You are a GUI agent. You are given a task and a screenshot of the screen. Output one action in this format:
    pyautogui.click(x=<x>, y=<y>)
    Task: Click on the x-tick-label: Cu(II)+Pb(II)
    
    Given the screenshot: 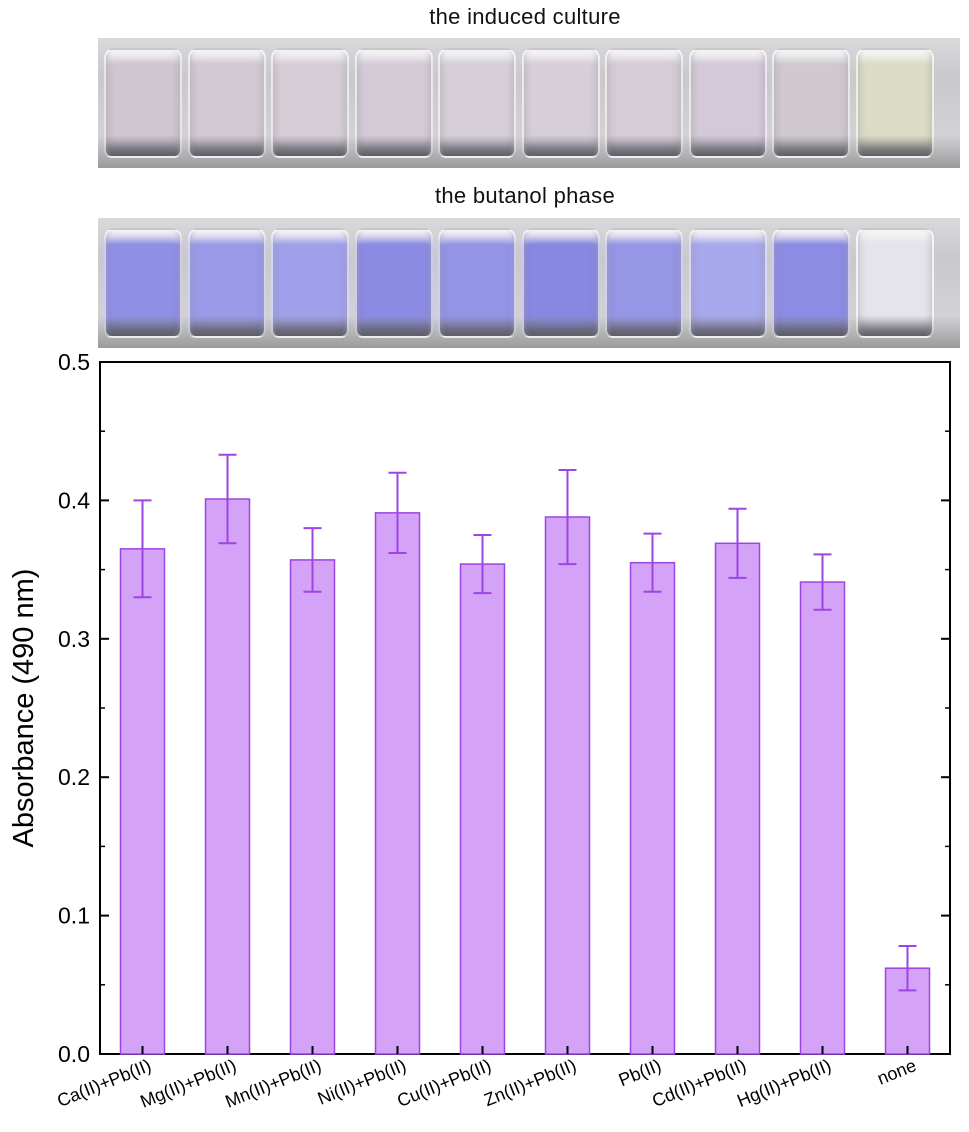 What is the action you would take?
    pyautogui.click(x=444, y=1083)
    